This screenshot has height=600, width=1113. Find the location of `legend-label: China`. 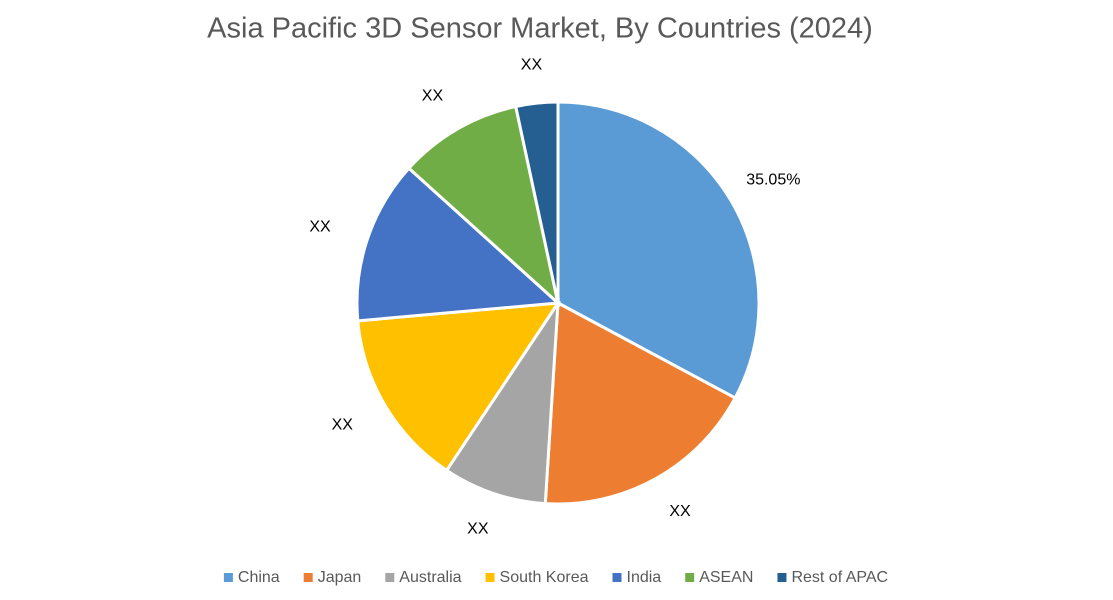

legend-label: China is located at coordinates (259, 577).